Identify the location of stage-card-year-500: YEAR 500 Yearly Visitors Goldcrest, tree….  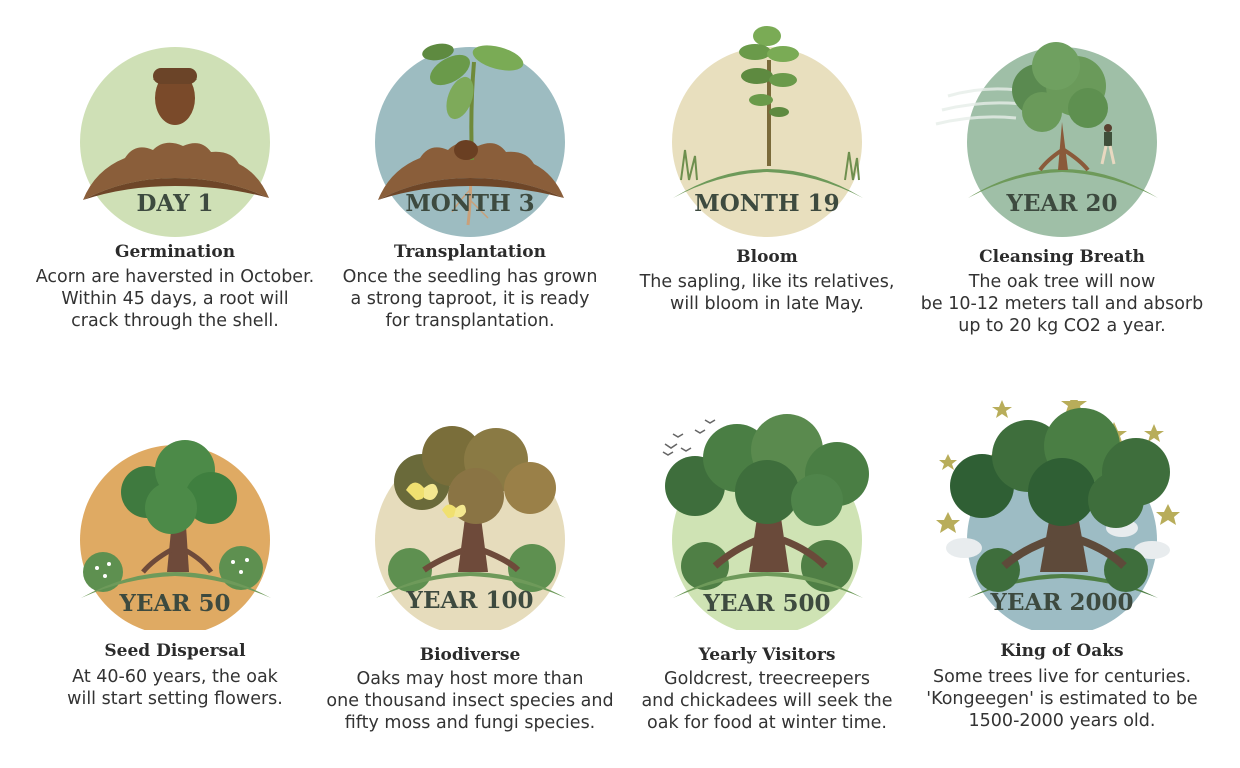
(767, 566).